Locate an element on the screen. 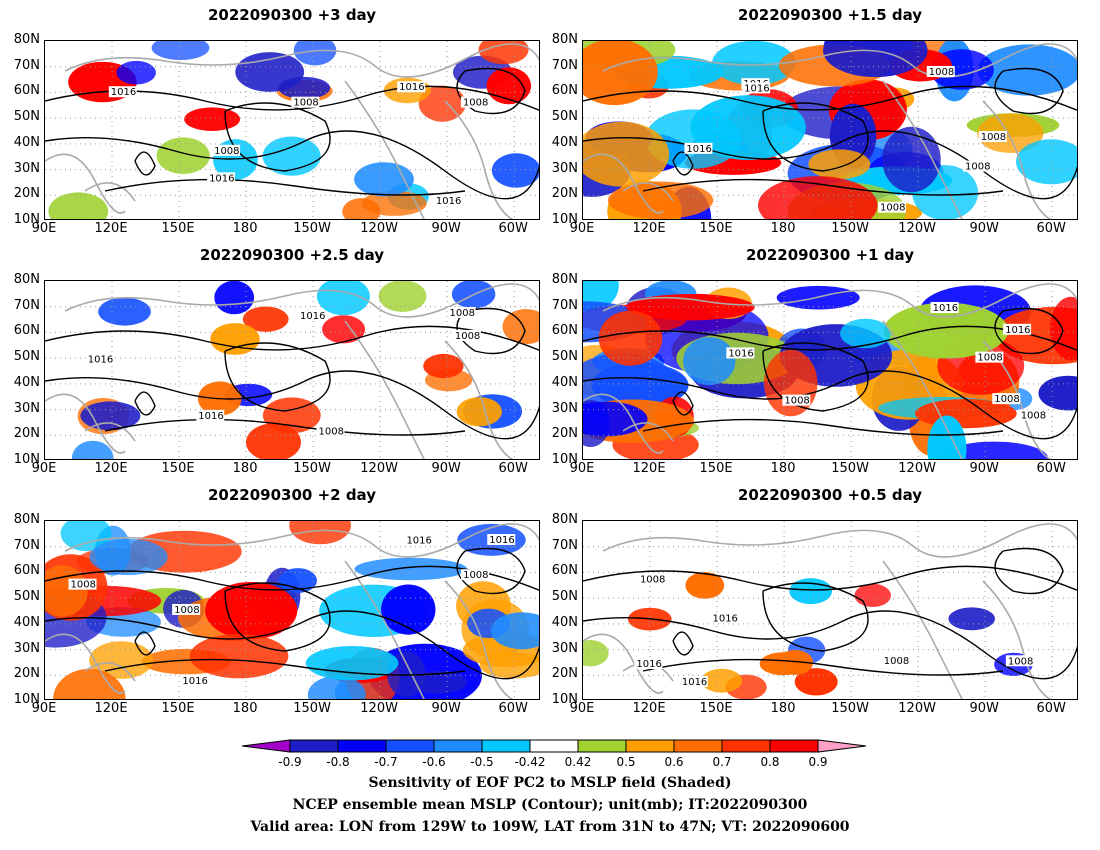 The width and height of the screenshot is (1100, 850). colorbar-tick-label: 0.8 is located at coordinates (770, 762).